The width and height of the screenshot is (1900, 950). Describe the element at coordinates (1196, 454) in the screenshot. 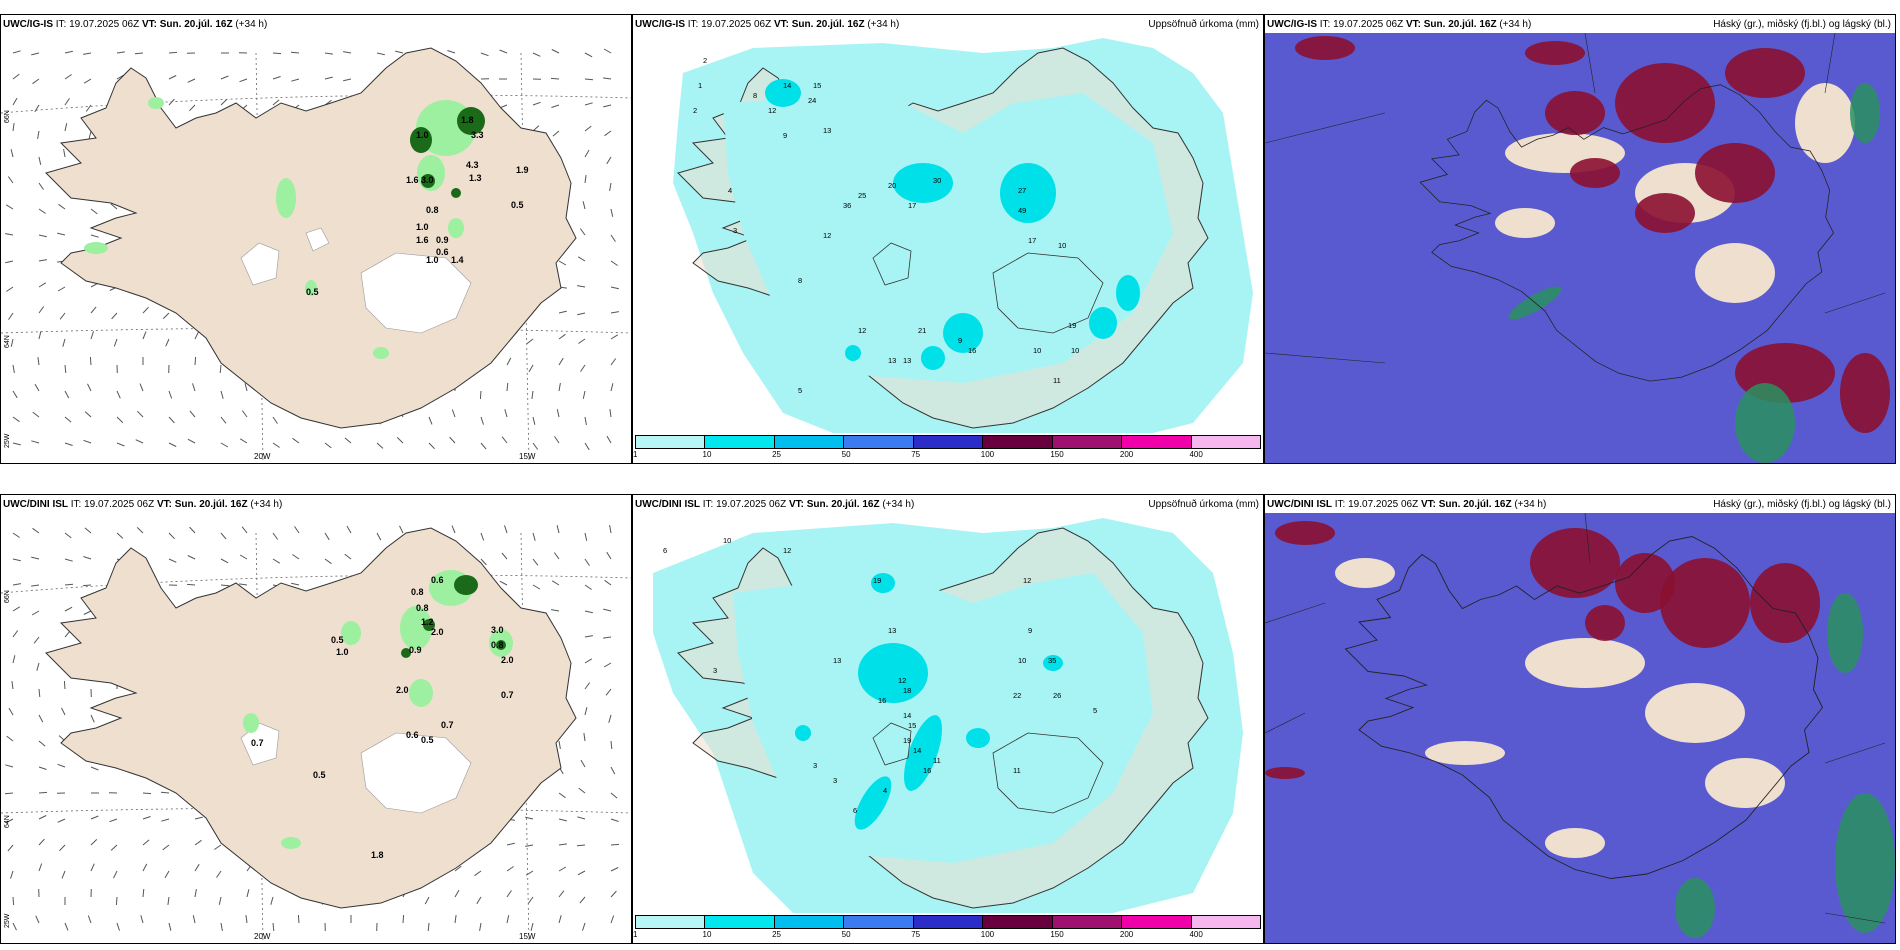

I see `colorbar-tick: 400` at that location.